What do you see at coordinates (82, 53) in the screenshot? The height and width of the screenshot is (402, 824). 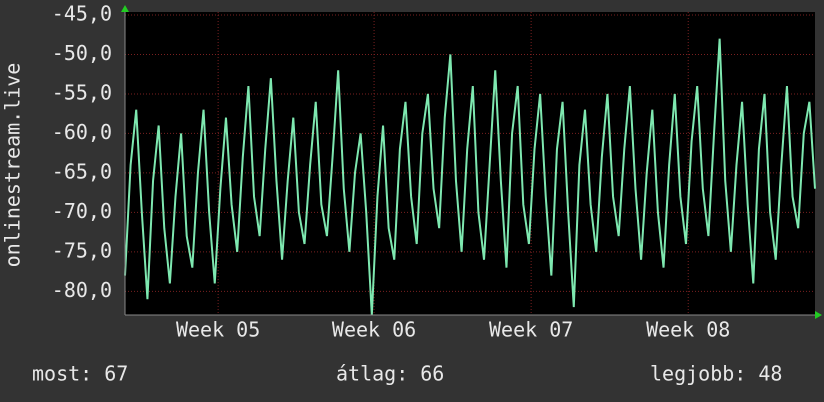 I see `y-tick-label: -50,0` at bounding box center [82, 53].